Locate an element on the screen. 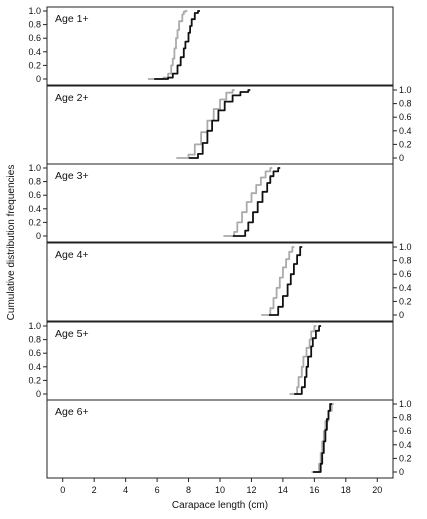 This screenshot has width=427, height=519. x-tick: 14 is located at coordinates (283, 486).